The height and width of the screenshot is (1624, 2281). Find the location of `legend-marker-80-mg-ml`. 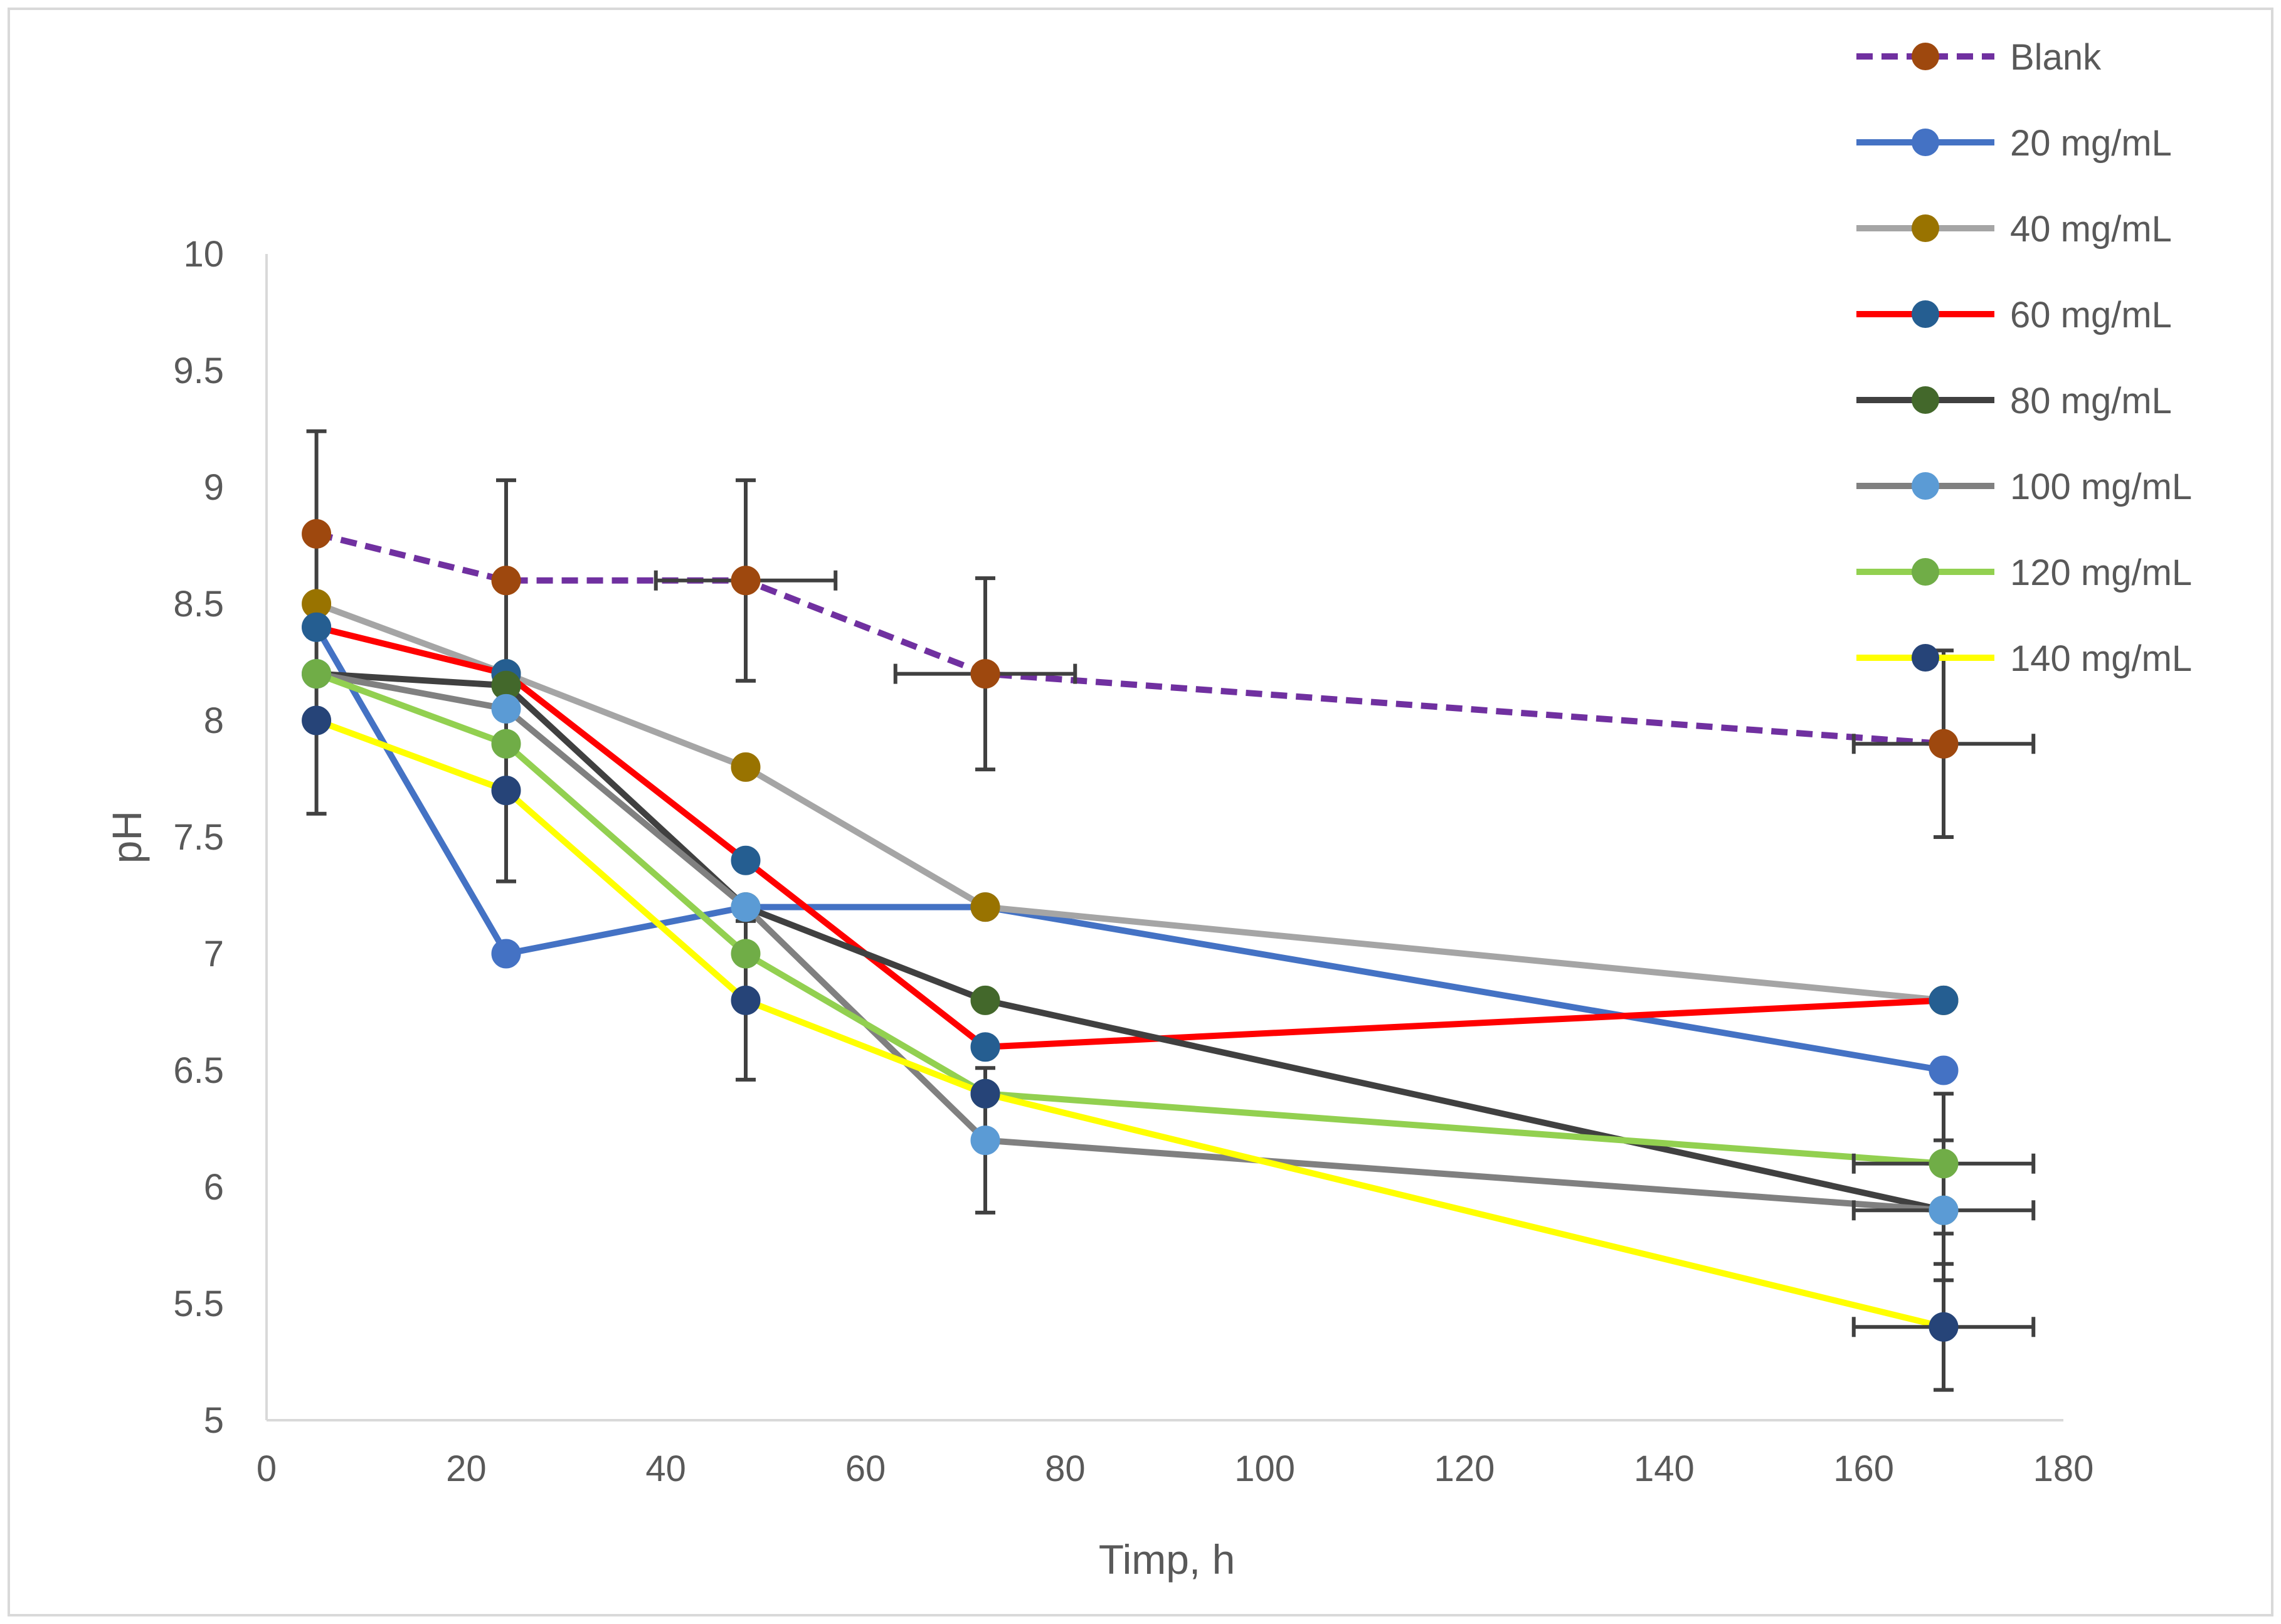

legend-marker-80-mg-ml is located at coordinates (1926, 400).